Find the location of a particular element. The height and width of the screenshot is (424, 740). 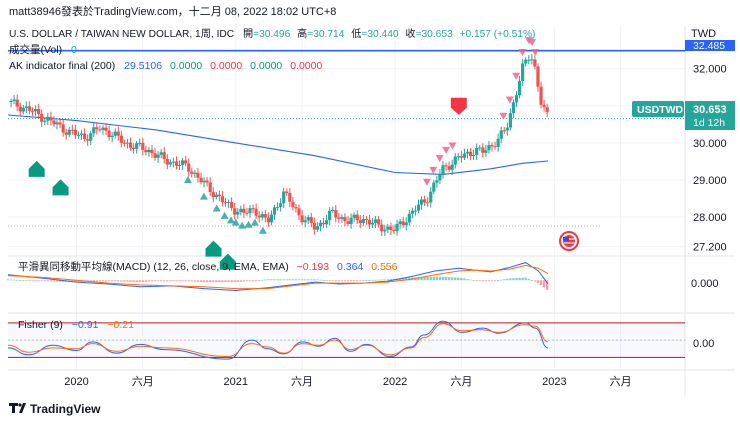

price-badge: USDTWD 30.653 1d 12h is located at coordinates (683, 115).